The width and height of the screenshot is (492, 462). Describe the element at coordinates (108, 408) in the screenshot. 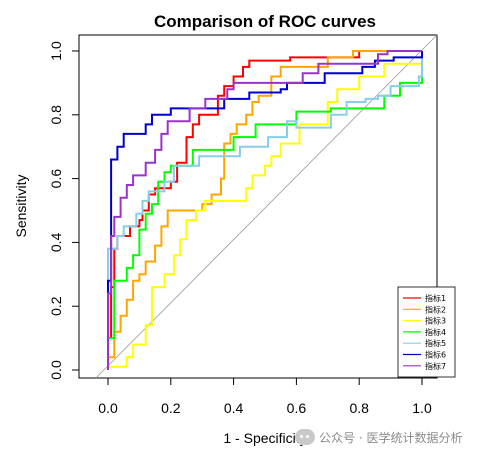

I see `x-tick-label: 0.0` at that location.